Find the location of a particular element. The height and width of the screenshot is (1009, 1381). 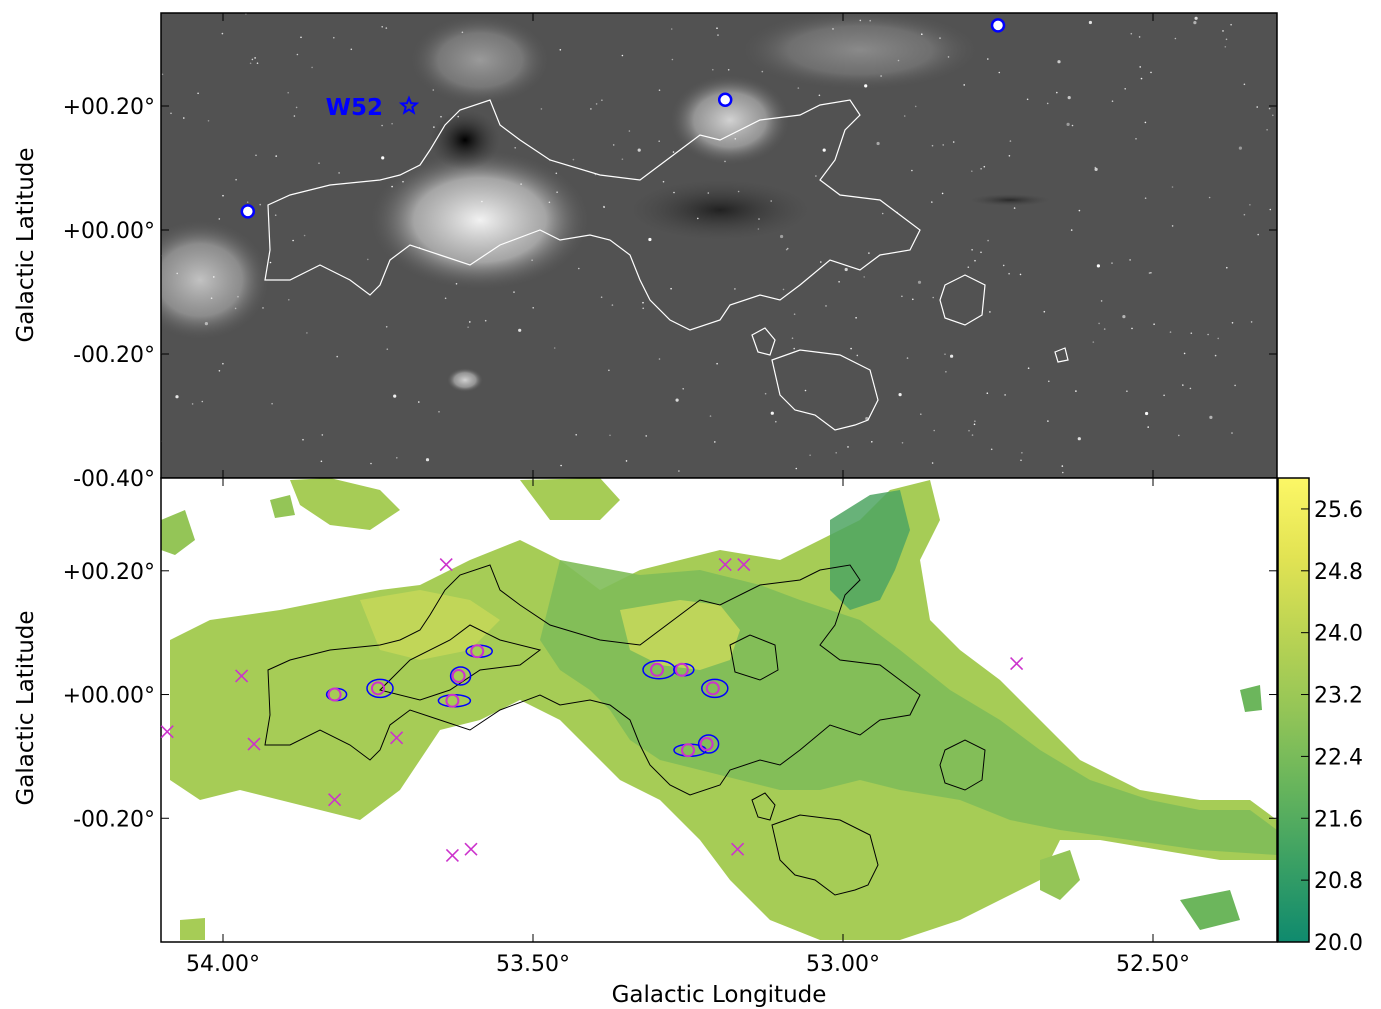

colorbar-tick-label: 20.8 is located at coordinates (1338, 881).